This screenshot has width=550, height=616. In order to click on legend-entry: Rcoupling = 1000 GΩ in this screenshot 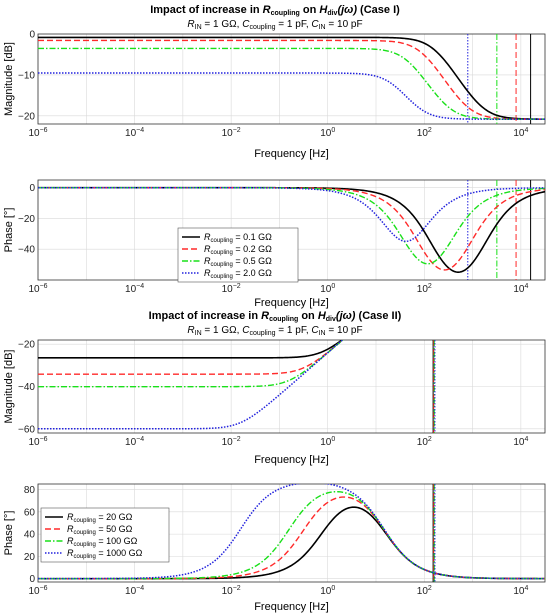, I will do `click(105, 554)`.